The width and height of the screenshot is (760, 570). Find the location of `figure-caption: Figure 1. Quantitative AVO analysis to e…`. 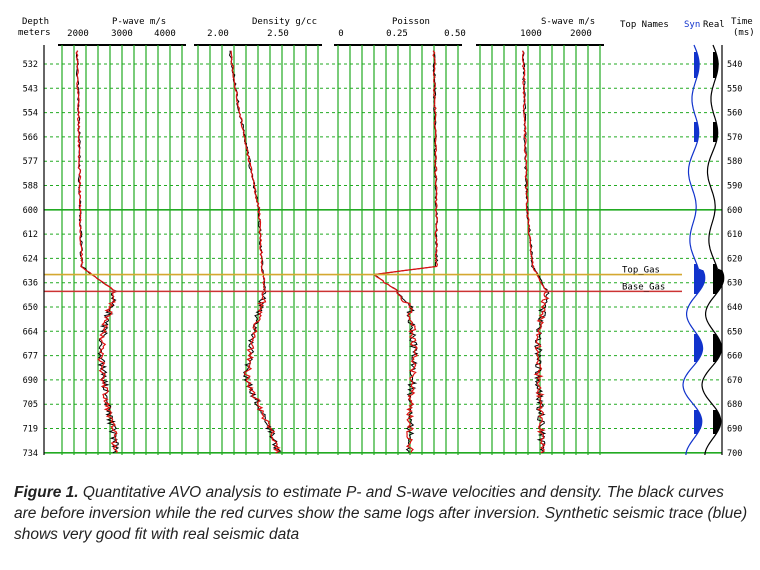

figure-caption: Figure 1. Quantitative AVO analysis to e… is located at coordinates (381, 513).